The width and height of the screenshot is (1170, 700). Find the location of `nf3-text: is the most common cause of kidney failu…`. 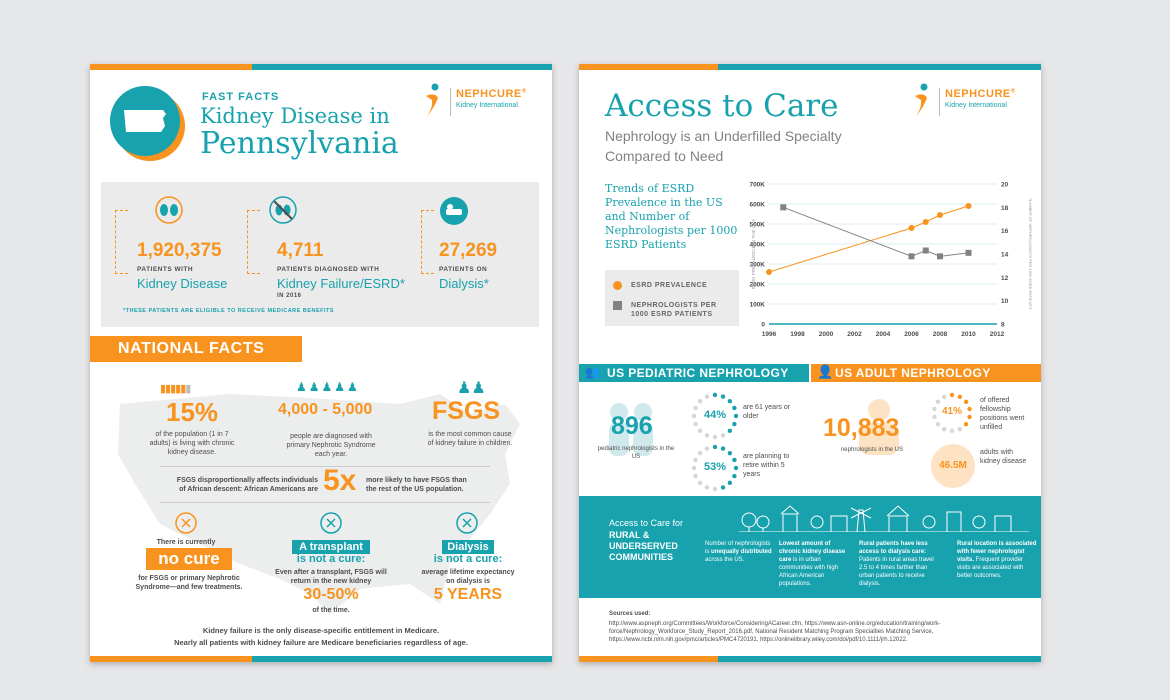

nf3-text: is the most common cause of kidney failu… is located at coordinates (470, 439).